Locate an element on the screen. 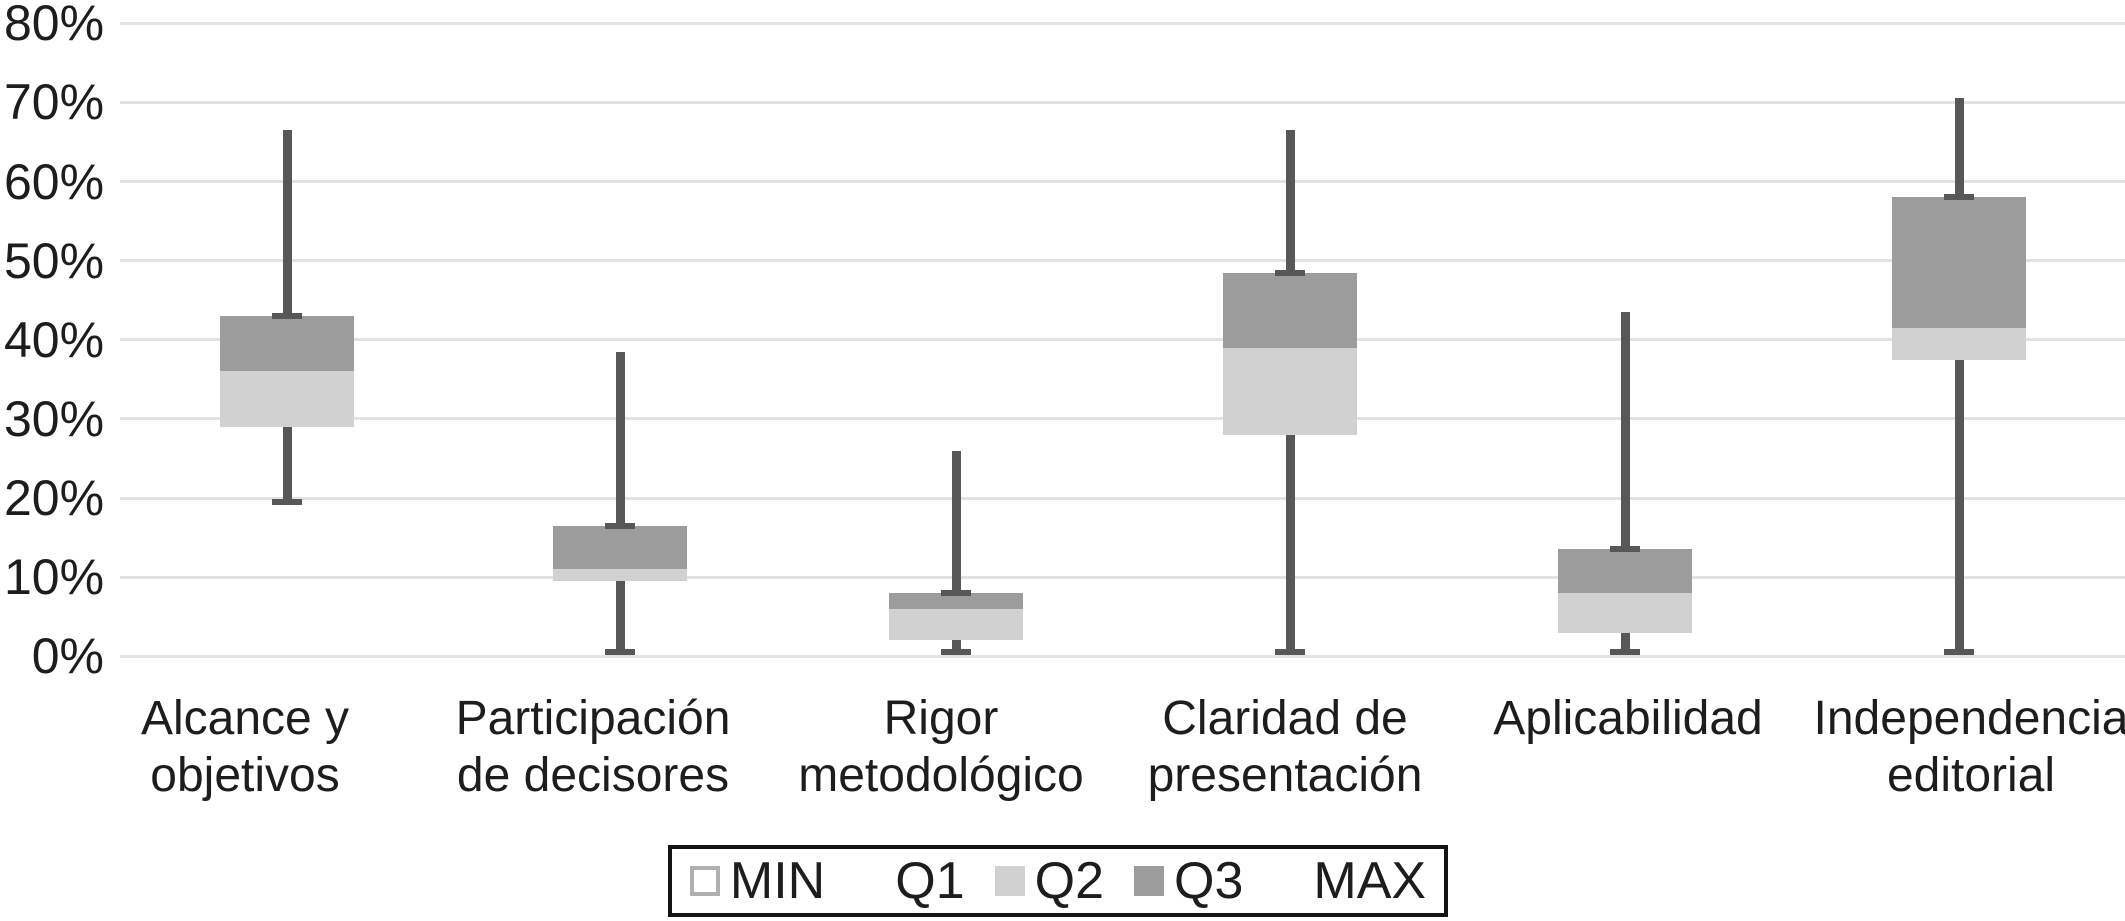 This screenshot has height=921, width=2125. category-label-line: Claridad de is located at coordinates (1285, 718).